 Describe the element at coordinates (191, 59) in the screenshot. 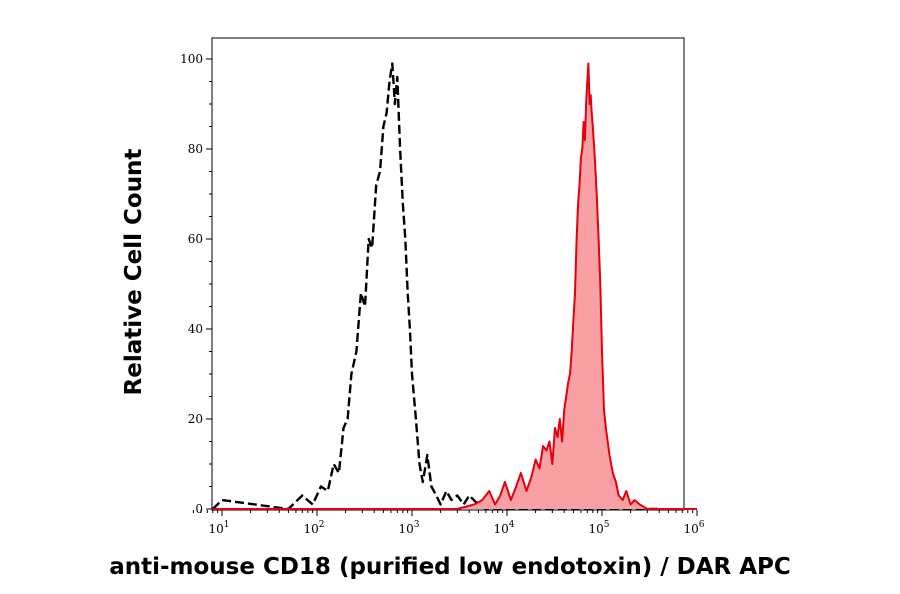

I see `y-tick-label: 100` at that location.